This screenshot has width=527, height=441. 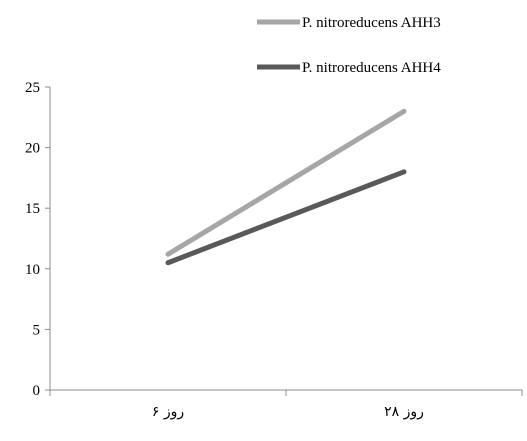 I want to click on y-axis: 0 5 10 15 20 25, so click(x=38, y=239).